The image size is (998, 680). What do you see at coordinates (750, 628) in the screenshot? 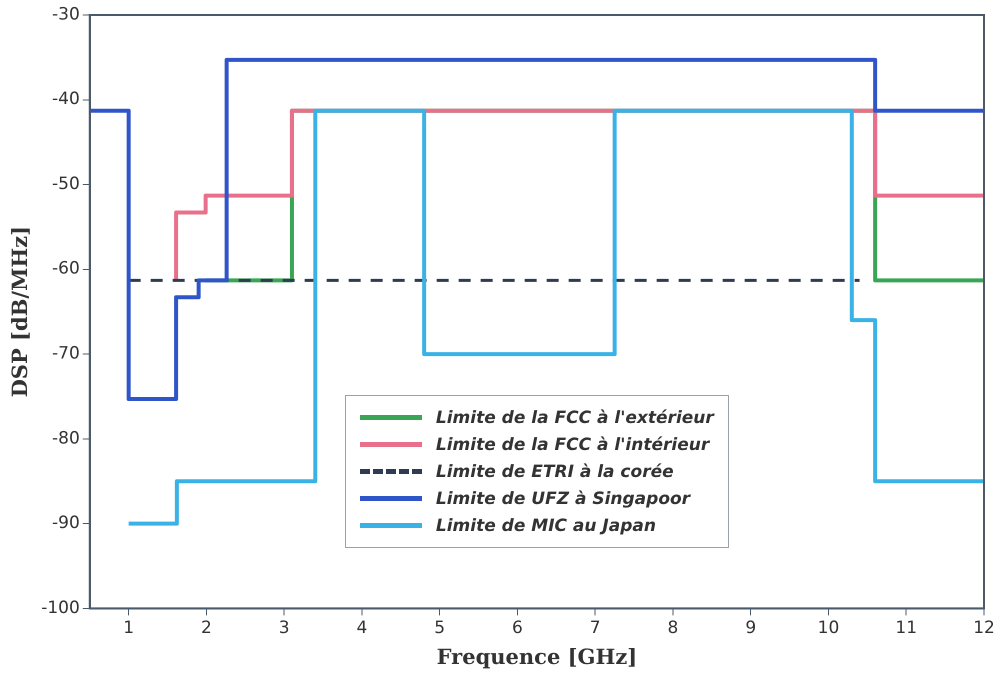
I see `x-tick-label: 9` at bounding box center [750, 628].